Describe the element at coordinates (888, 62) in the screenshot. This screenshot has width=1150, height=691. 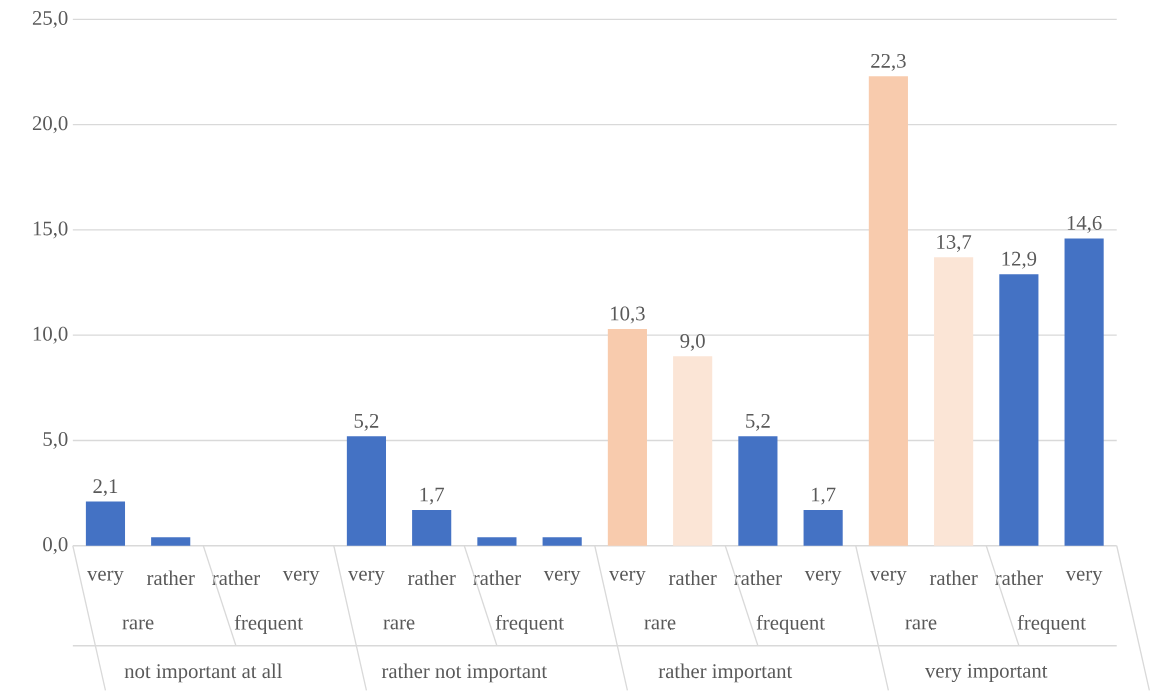
I see `data-label: 22,3` at that location.